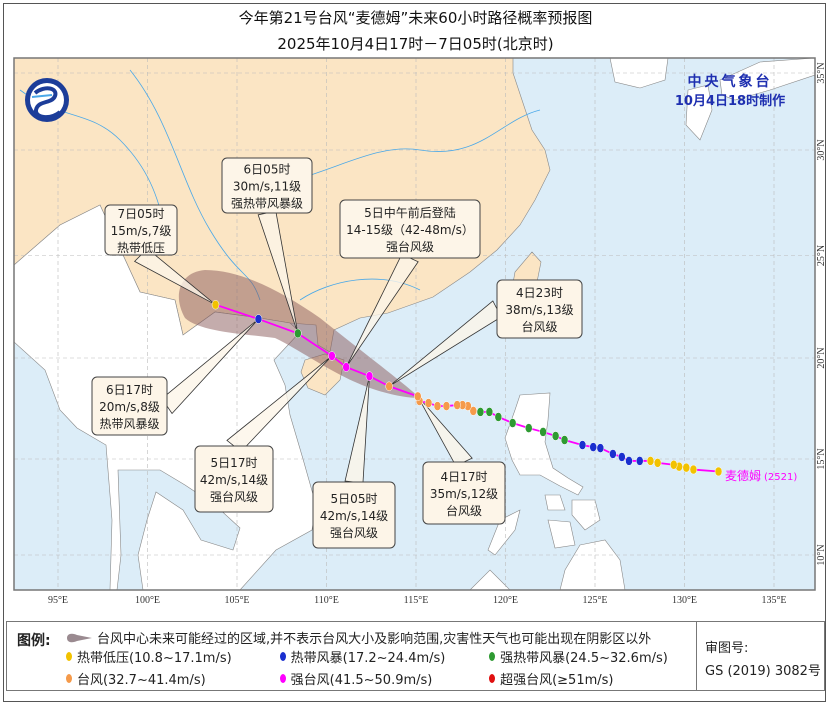 This screenshot has height=707, width=831. What do you see at coordinates (780, 477) in the screenshot?
I see `typhoon-code: (2521)` at bounding box center [780, 477].